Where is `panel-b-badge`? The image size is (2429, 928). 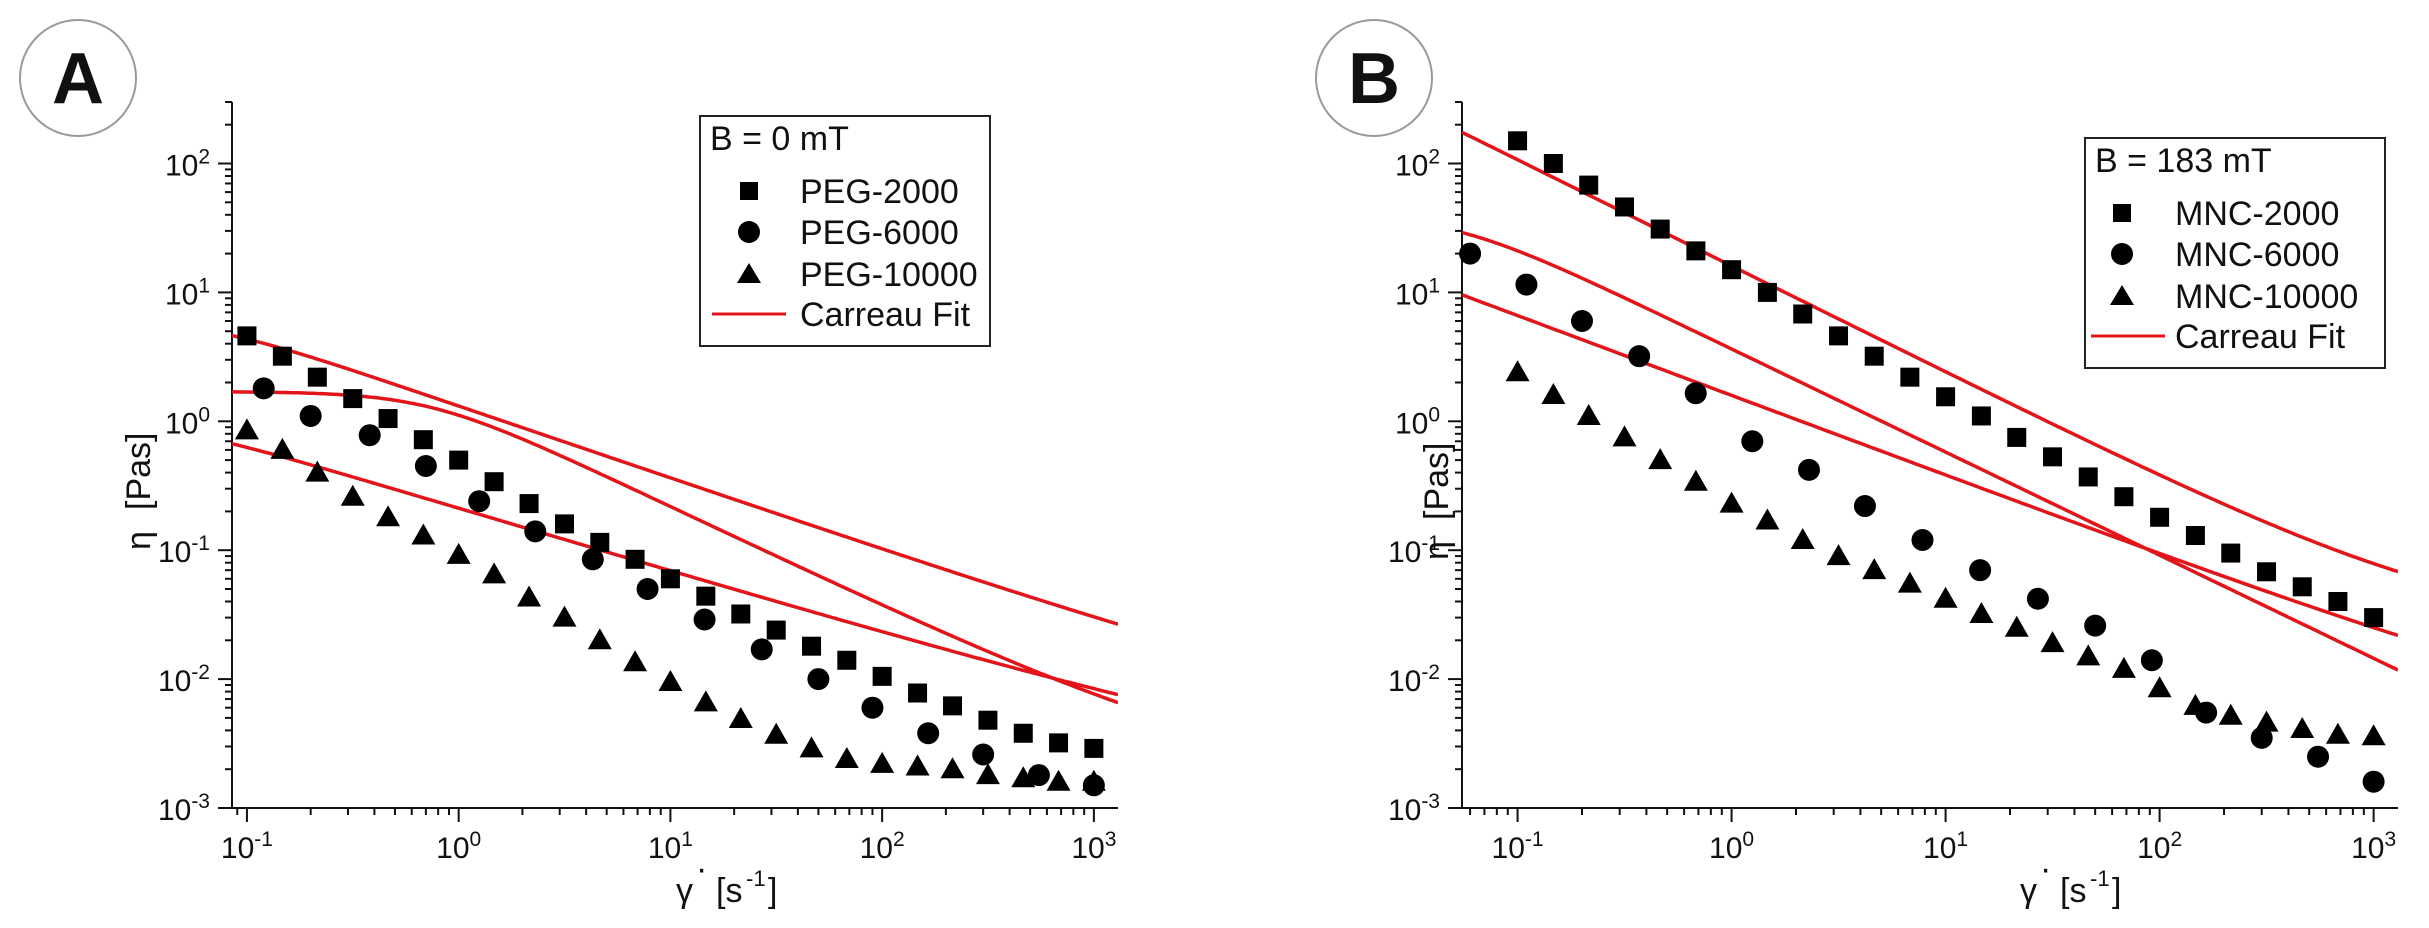 panel-b-badge is located at coordinates (1374, 78).